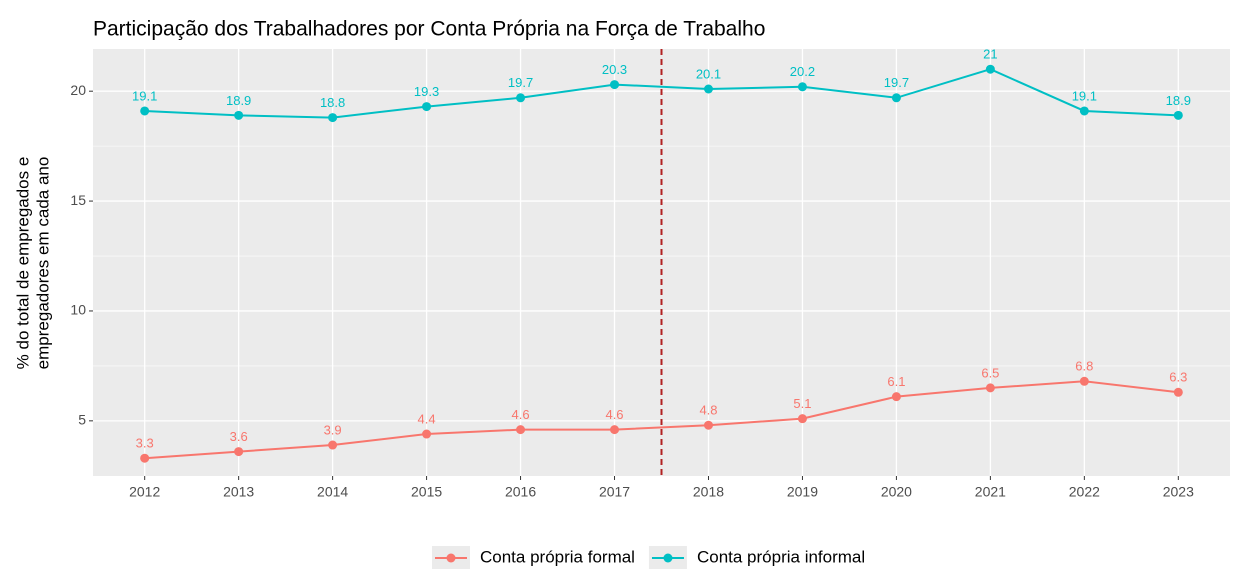 This screenshot has height=574, width=1238. What do you see at coordinates (1084, 366) in the screenshot?
I see `data-label: 6.8` at bounding box center [1084, 366].